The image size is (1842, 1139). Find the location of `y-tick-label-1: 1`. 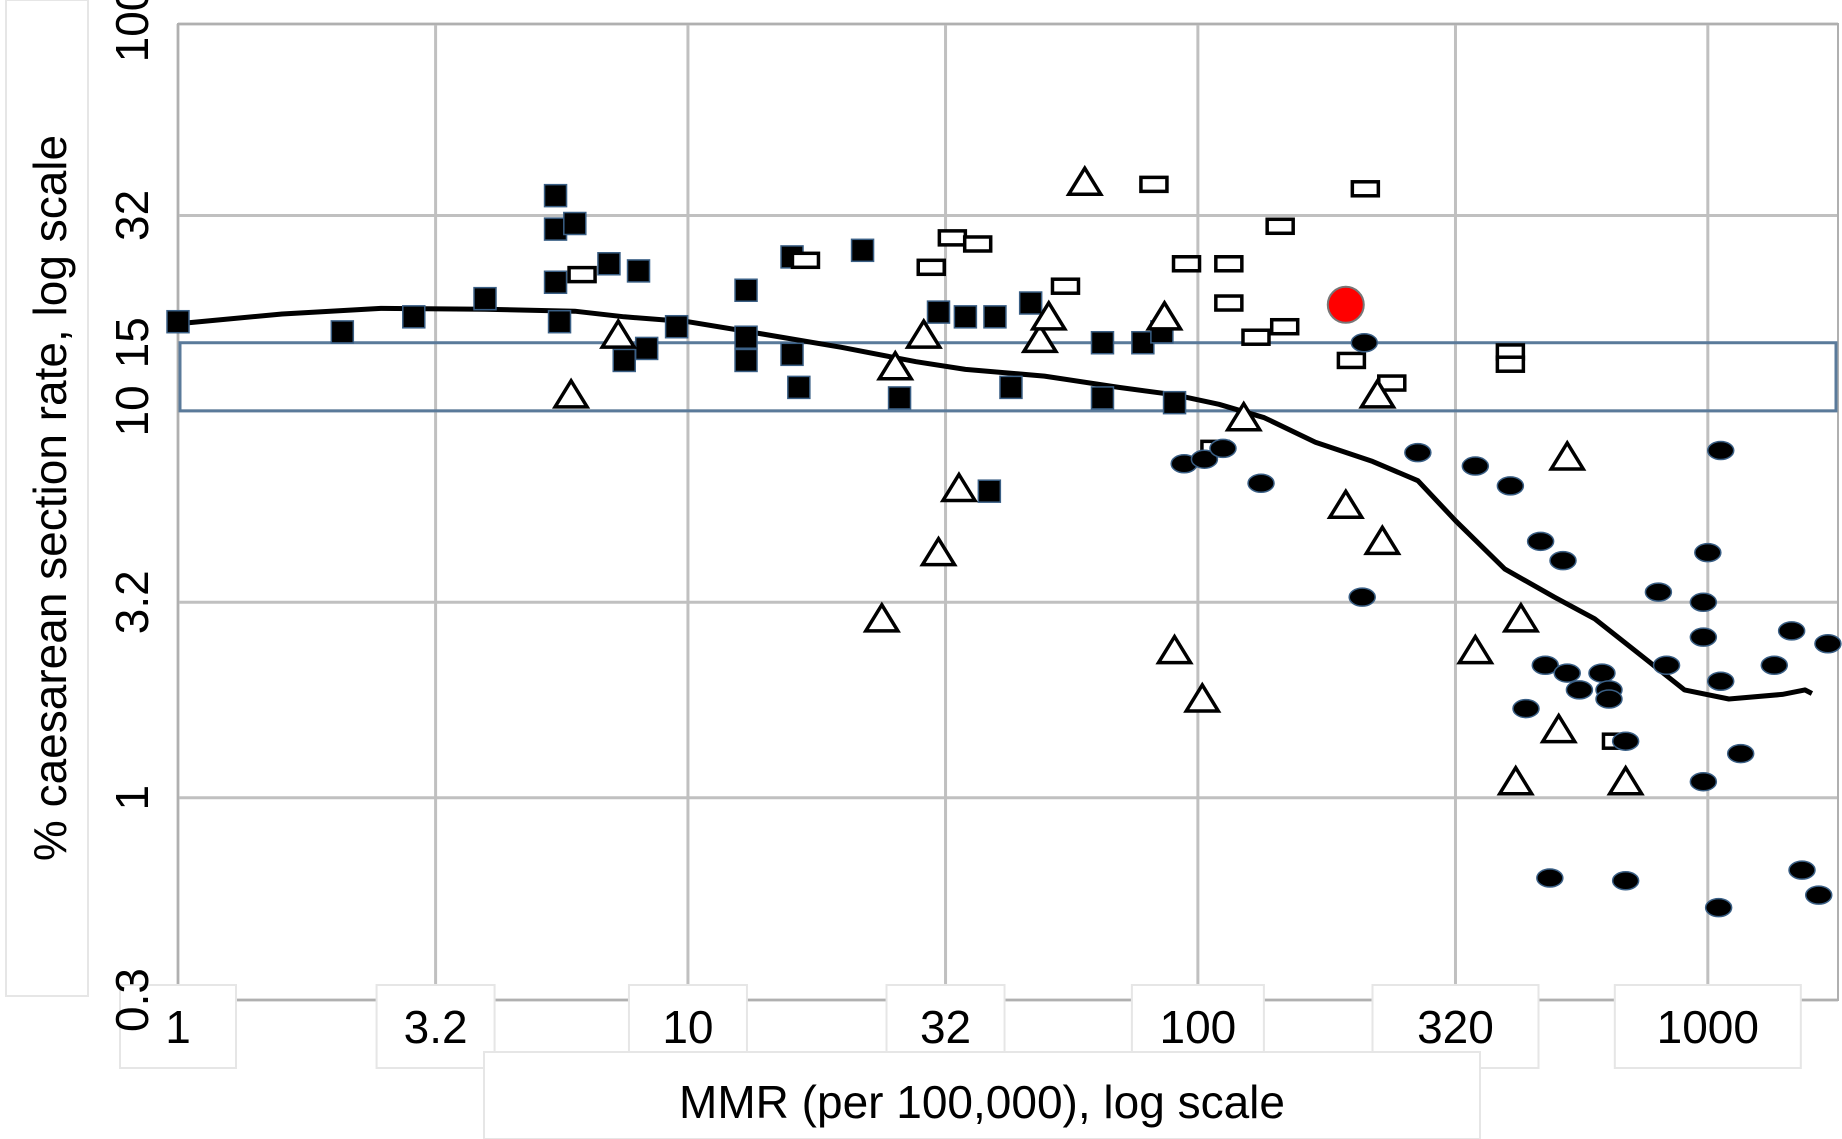

y-tick-label-1: 1 is located at coordinates (132, 798).